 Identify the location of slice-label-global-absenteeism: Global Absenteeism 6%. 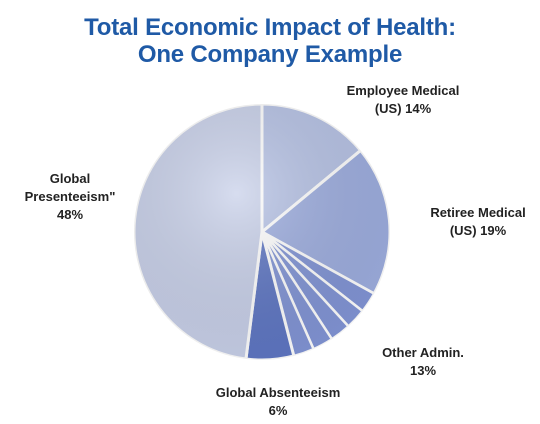
(278, 402).